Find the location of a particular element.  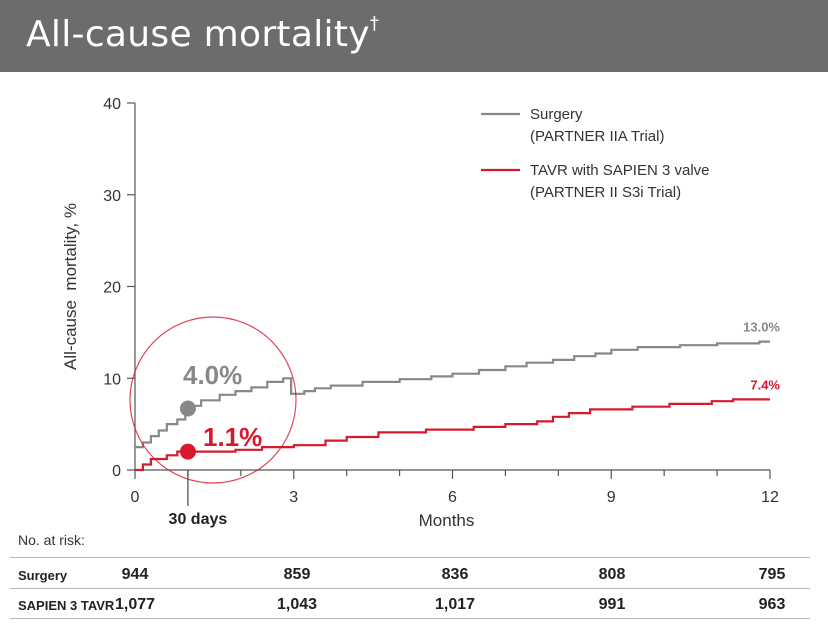

risk-row-label: SAPIEN 3 TAVR is located at coordinates (66, 605).